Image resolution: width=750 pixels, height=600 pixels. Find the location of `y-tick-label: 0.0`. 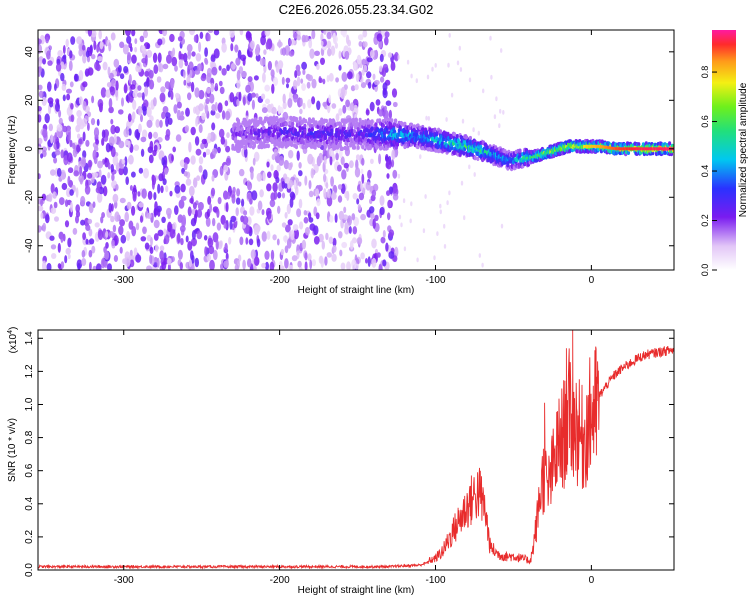

y-tick-label: 0.0 is located at coordinates (29, 570).